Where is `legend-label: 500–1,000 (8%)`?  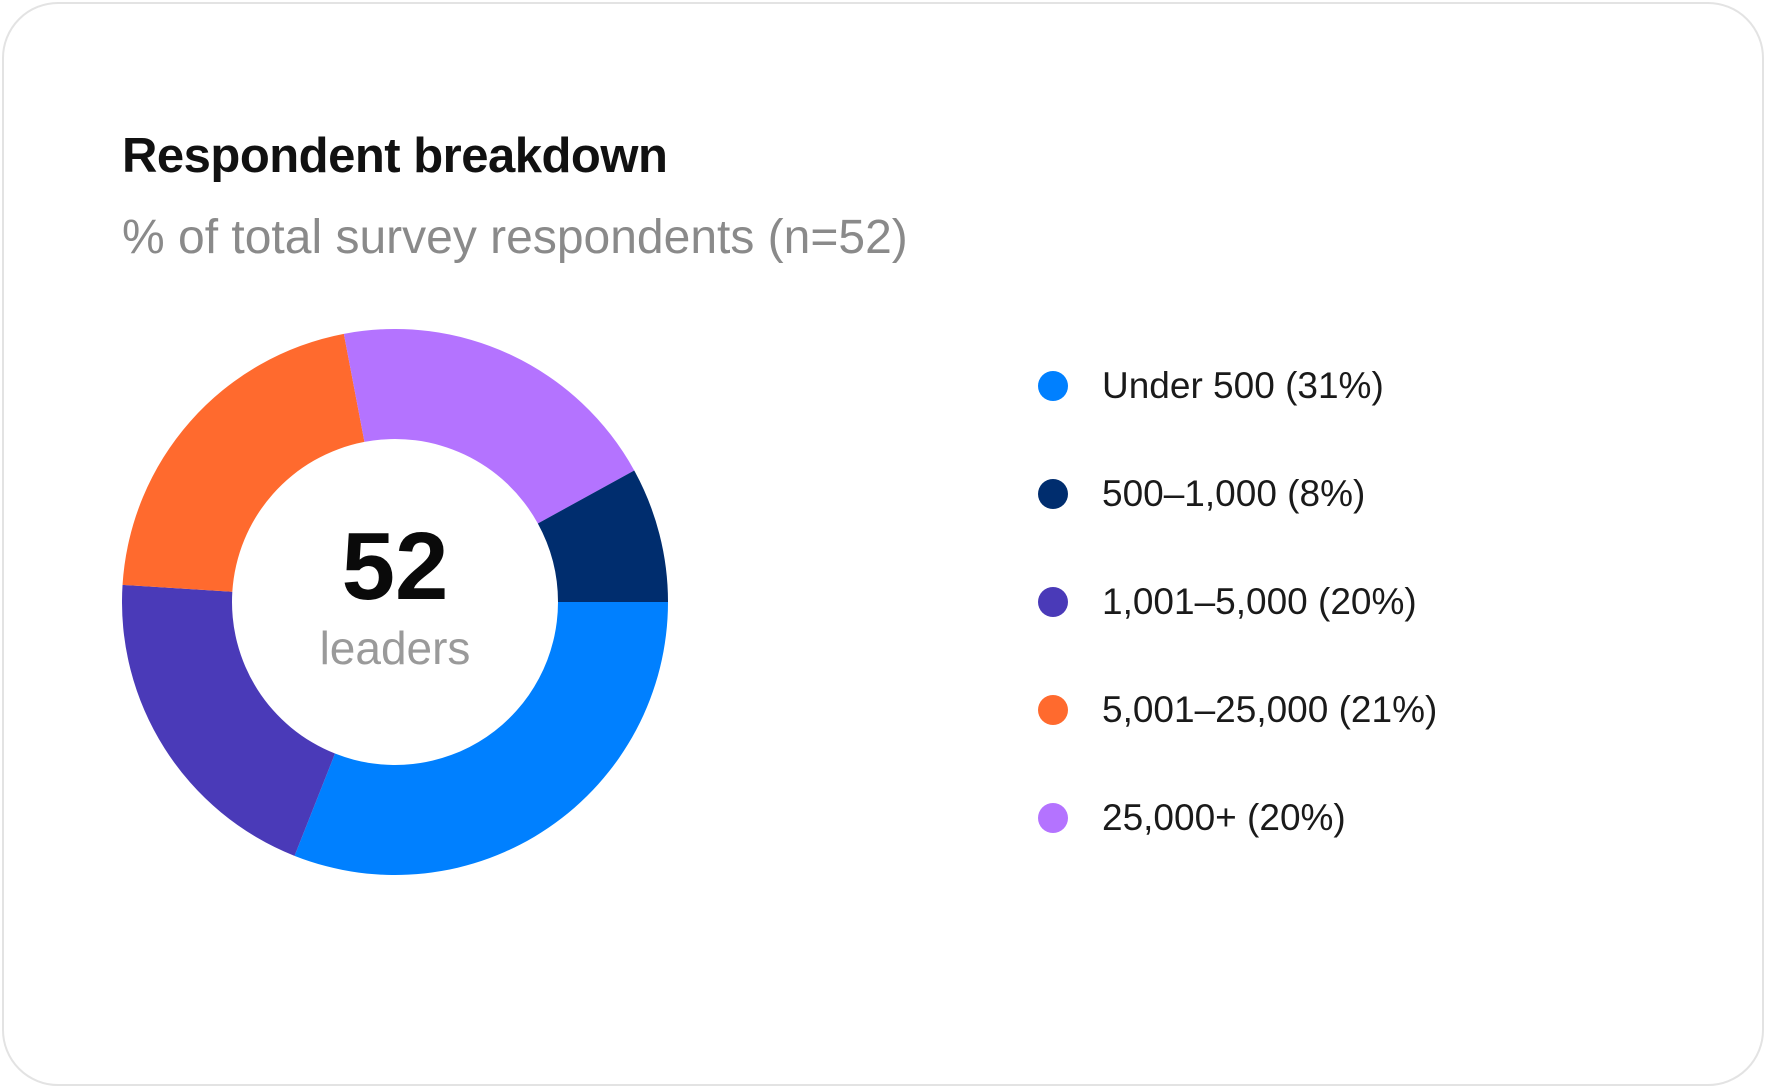 legend-label: 500–1,000 (8%) is located at coordinates (1234, 493).